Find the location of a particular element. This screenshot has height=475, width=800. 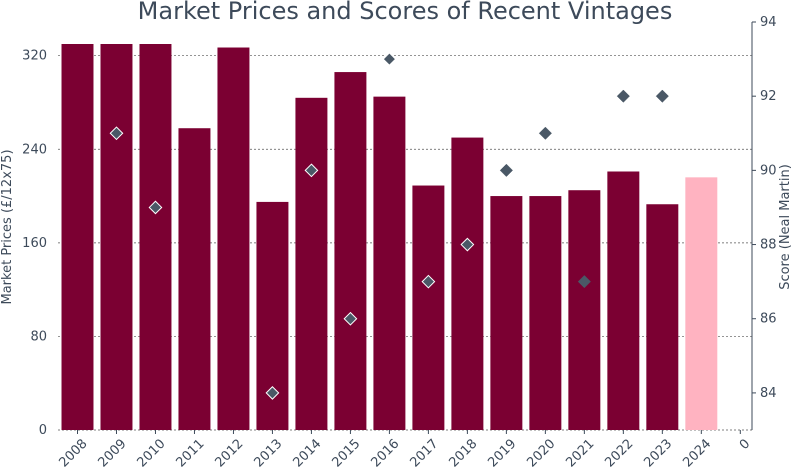

bar-2010 is located at coordinates (155, 237).